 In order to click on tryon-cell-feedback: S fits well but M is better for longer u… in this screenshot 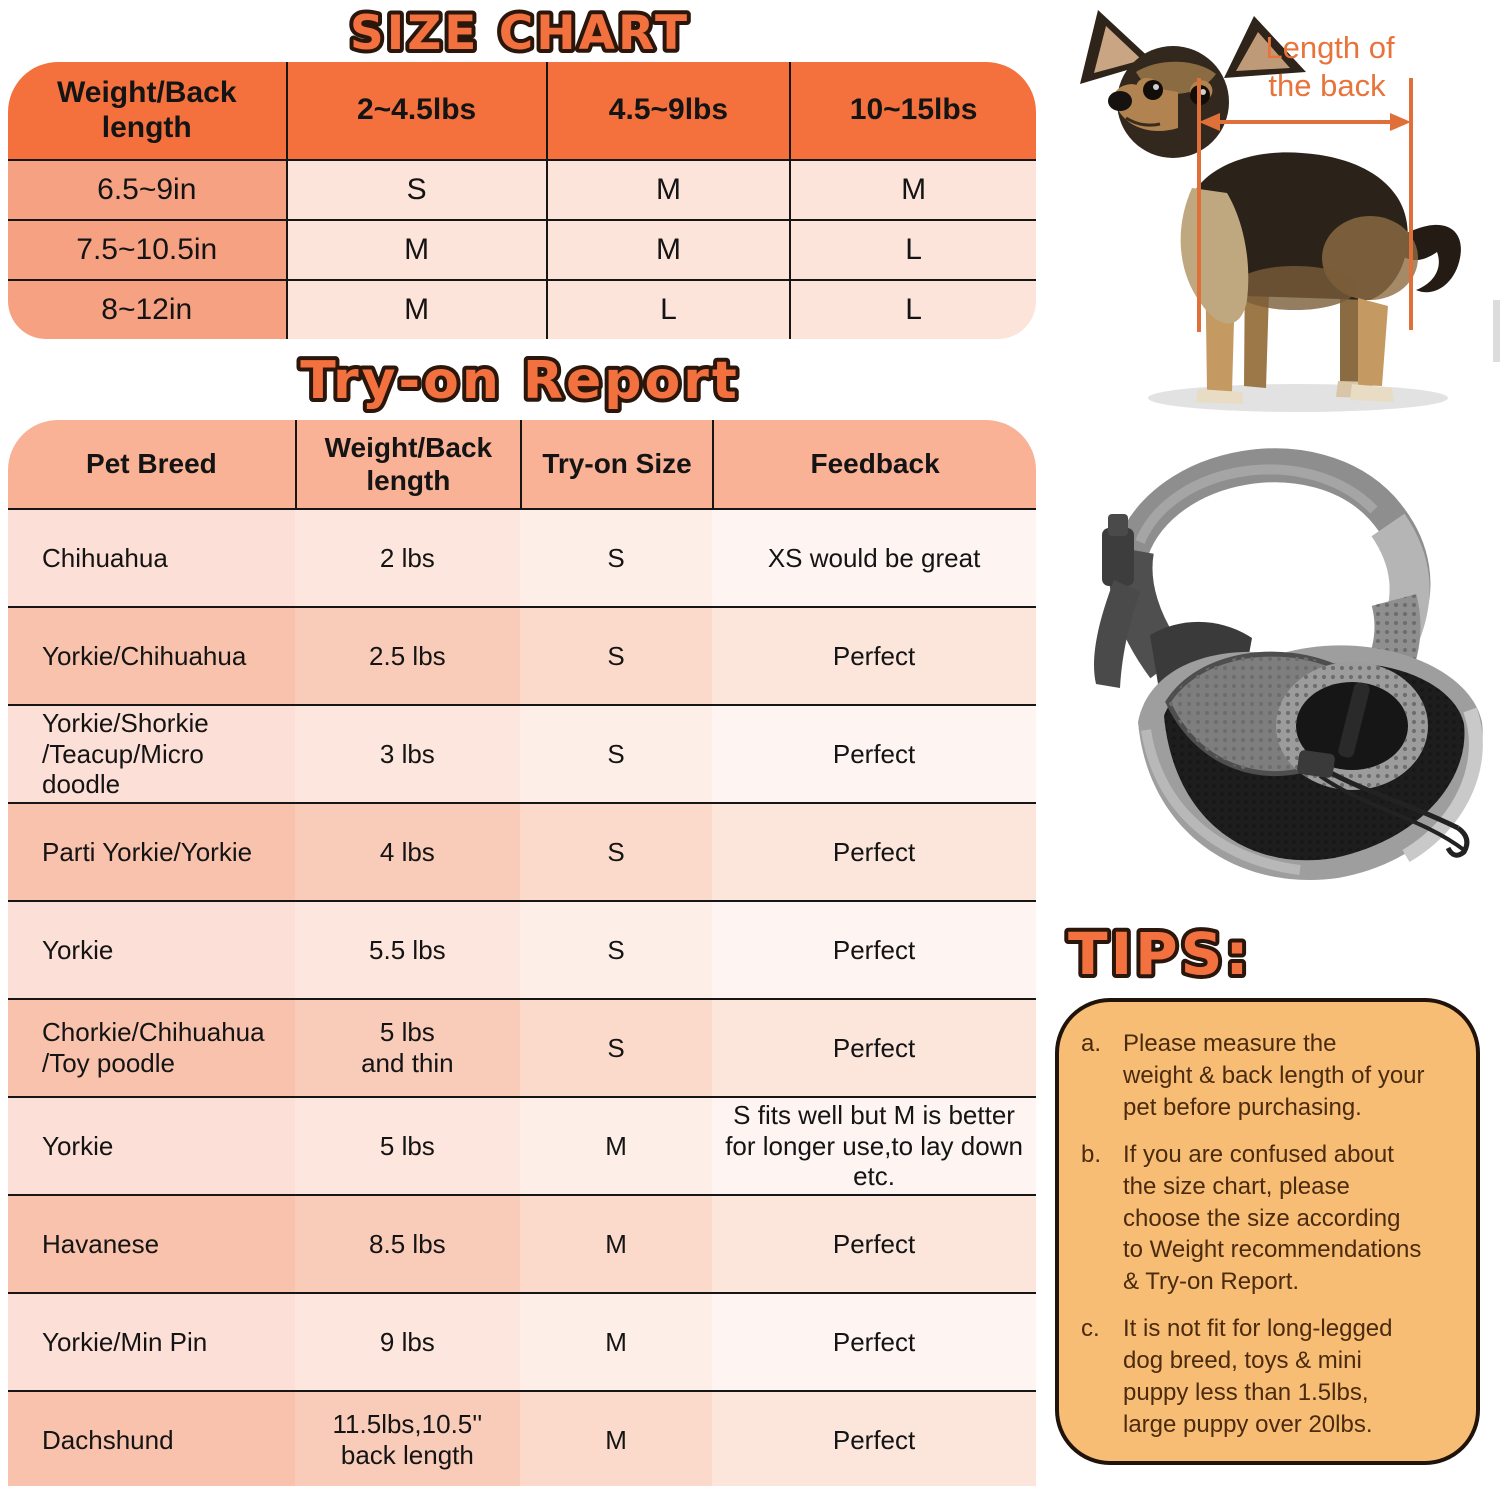, I will do `click(874, 1146)`.